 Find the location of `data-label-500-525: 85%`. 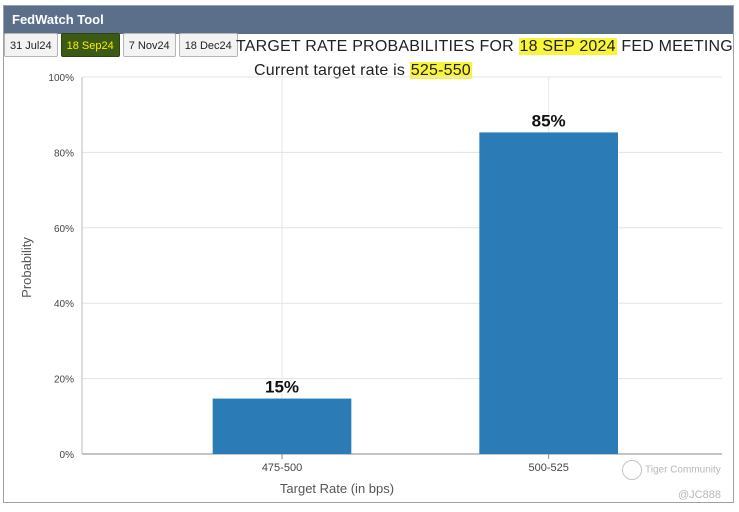

data-label-500-525: 85% is located at coordinates (549, 120).